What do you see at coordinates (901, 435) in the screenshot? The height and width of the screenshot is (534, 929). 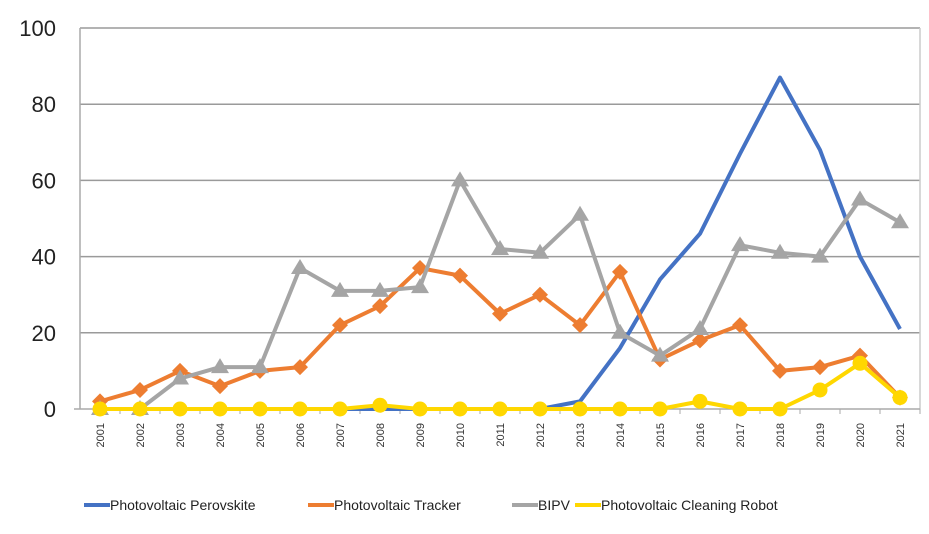 I see `x-tick-label: 2021` at bounding box center [901, 435].